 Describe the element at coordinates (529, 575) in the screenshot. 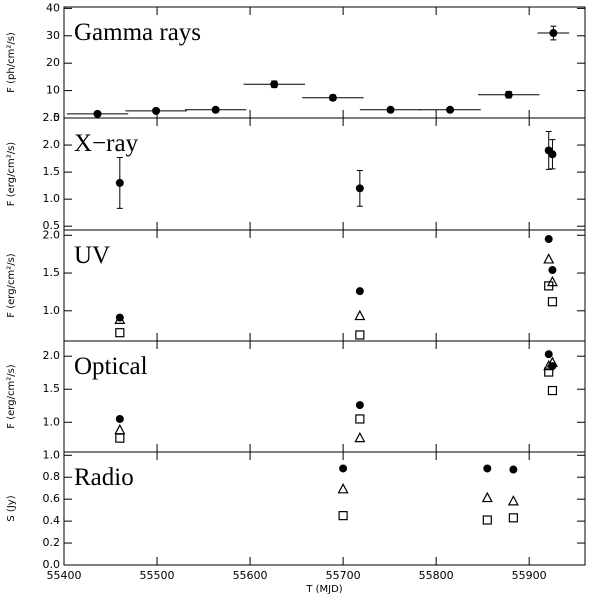

I see `x-tick-label: 55900` at that location.